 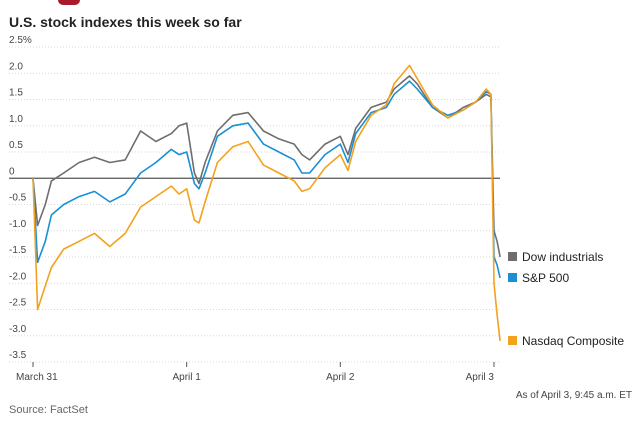 I want to click on y-tick-label: -1.5, so click(x=18, y=250).